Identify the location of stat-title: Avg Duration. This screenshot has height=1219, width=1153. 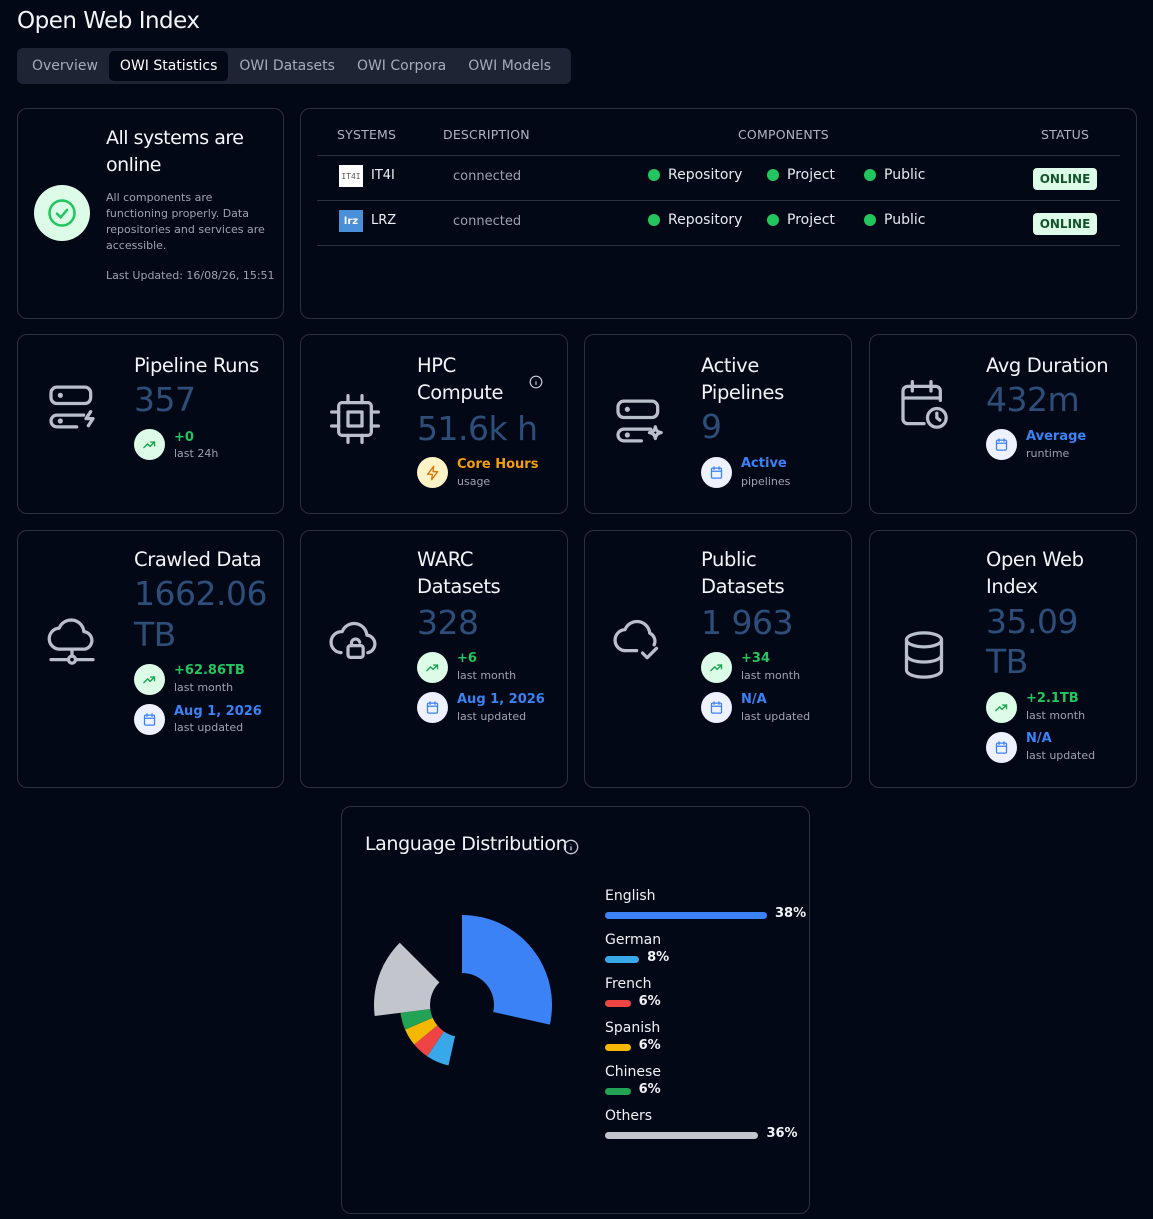
(1047, 365).